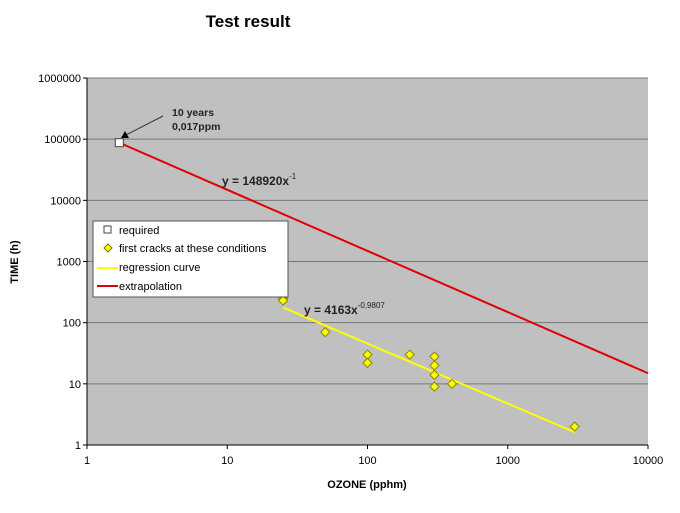  I want to click on chart-title: Test result, so click(248, 21).